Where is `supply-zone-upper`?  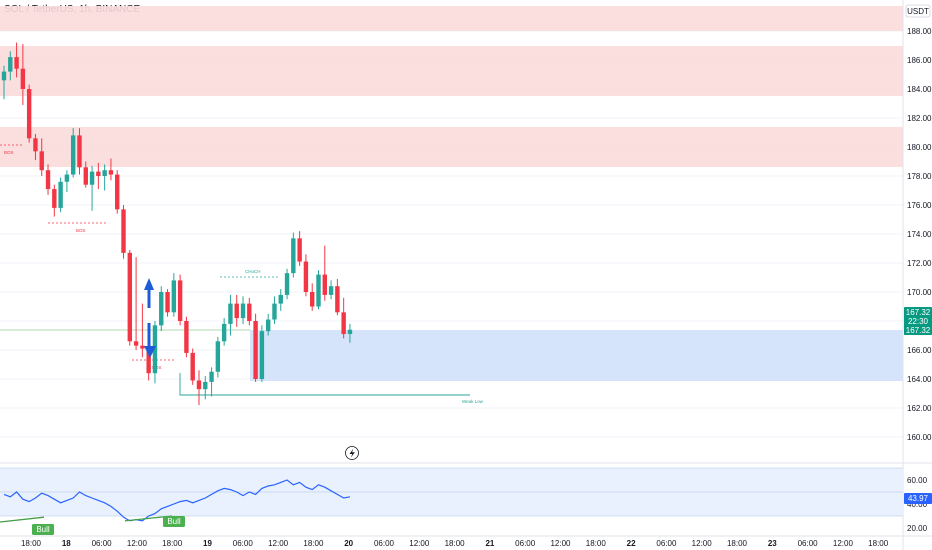
supply-zone-upper is located at coordinates (451, 71).